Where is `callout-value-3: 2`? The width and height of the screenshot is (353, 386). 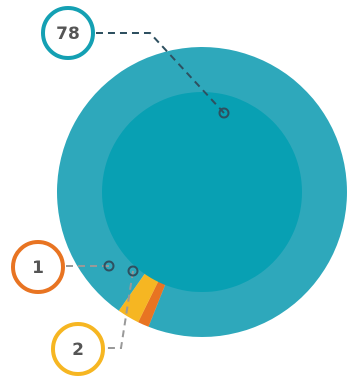 callout-value-3: 2 is located at coordinates (78, 350).